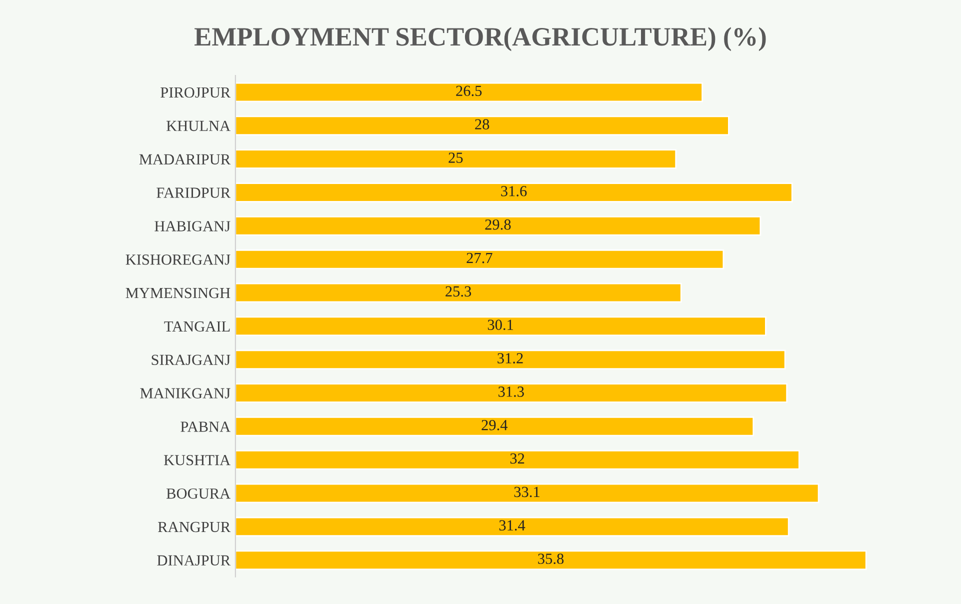 Image resolution: width=961 pixels, height=604 pixels. Describe the element at coordinates (194, 527) in the screenshot. I see `y-tick-label: RANGPUR` at that location.